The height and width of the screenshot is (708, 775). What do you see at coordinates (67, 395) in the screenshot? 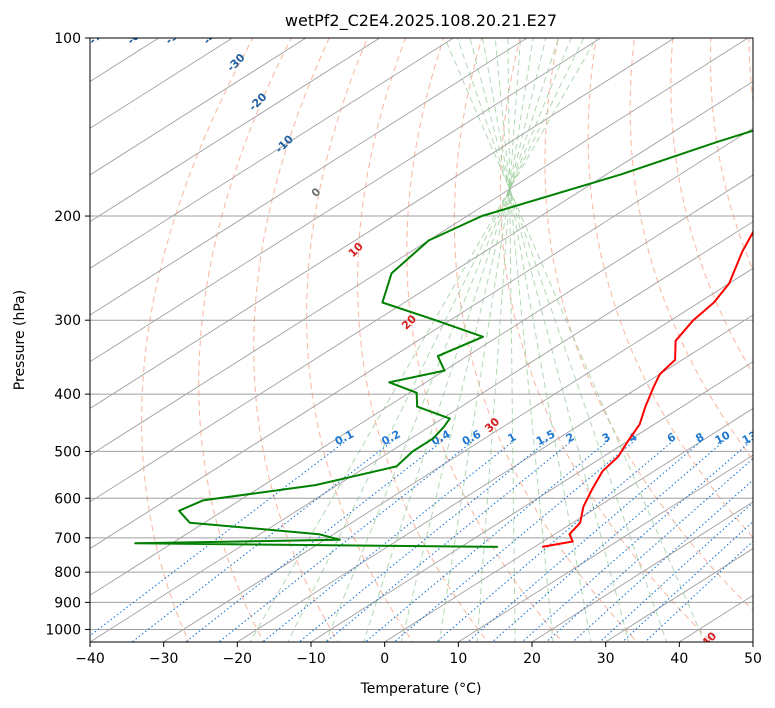
I see `y-tick-label: 400` at bounding box center [67, 395].